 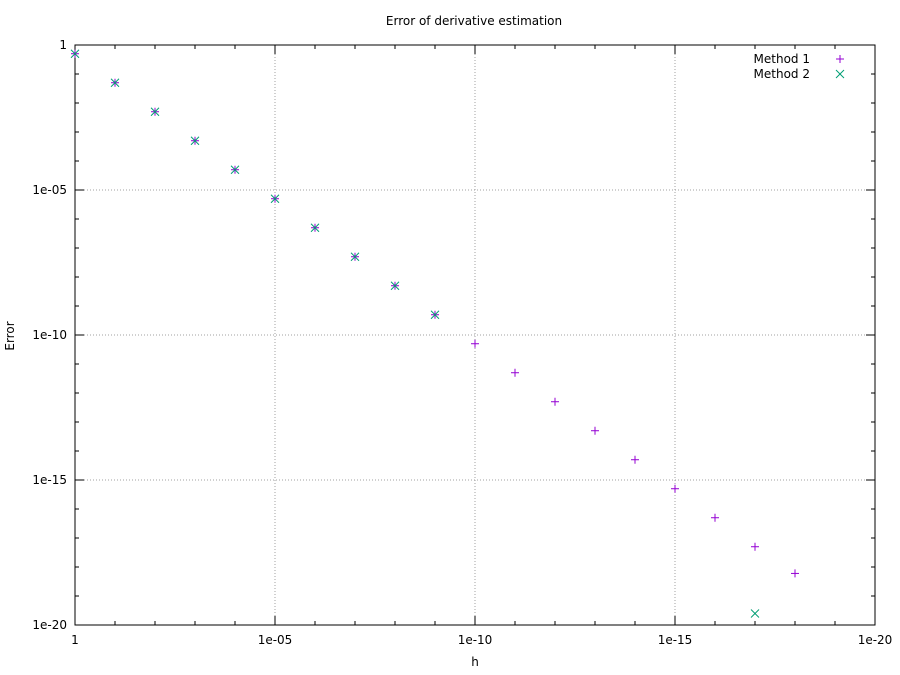 I want to click on x-axis-label: h, so click(x=475, y=662).